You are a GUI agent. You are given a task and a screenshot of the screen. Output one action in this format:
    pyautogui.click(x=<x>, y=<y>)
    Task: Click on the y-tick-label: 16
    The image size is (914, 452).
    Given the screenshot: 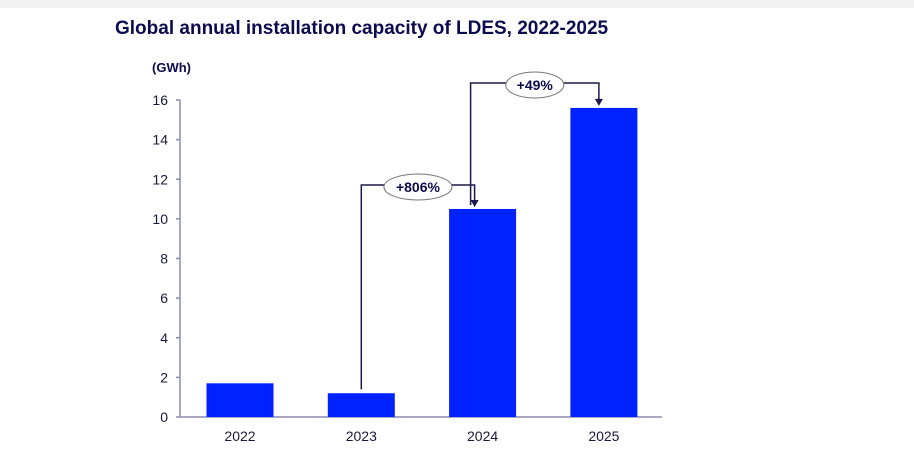 What is the action you would take?
    pyautogui.click(x=160, y=100)
    